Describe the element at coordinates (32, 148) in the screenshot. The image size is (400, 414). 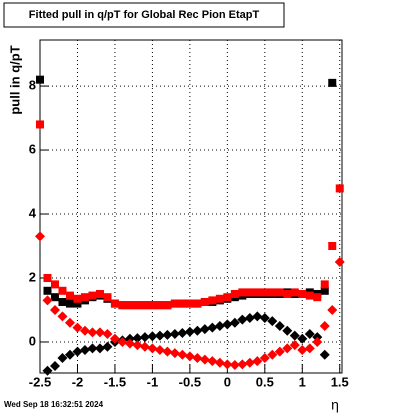
I see `y-tick-label: 6` at that location.